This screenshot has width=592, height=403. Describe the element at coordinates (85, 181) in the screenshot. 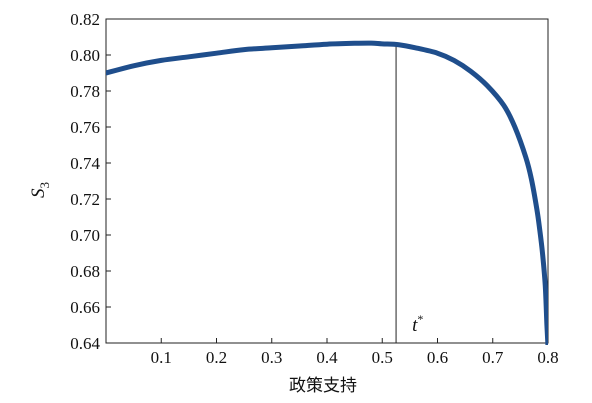

I see `y-tick-labels: 0.64 0.66 0.68 0.70 0.72 0.74 0.76 0.78 0.80 0.82` at that location.